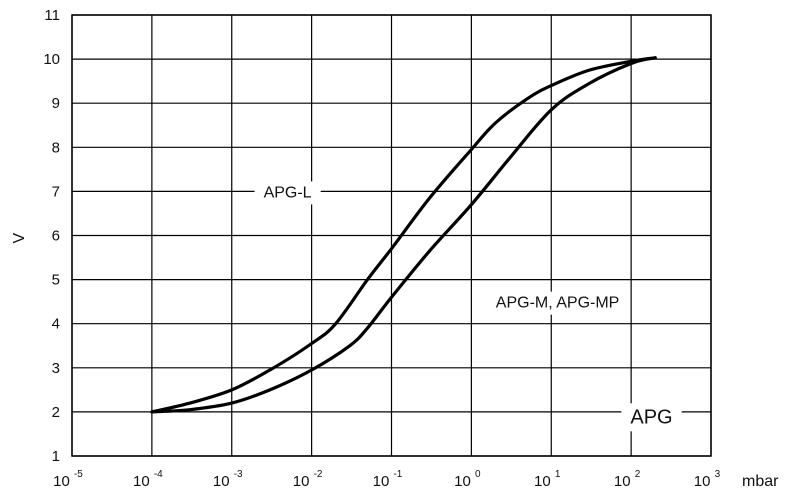 The height and width of the screenshot is (494, 790). What do you see at coordinates (52, 15) in the screenshot?
I see `y-tick-label: 11` at bounding box center [52, 15].